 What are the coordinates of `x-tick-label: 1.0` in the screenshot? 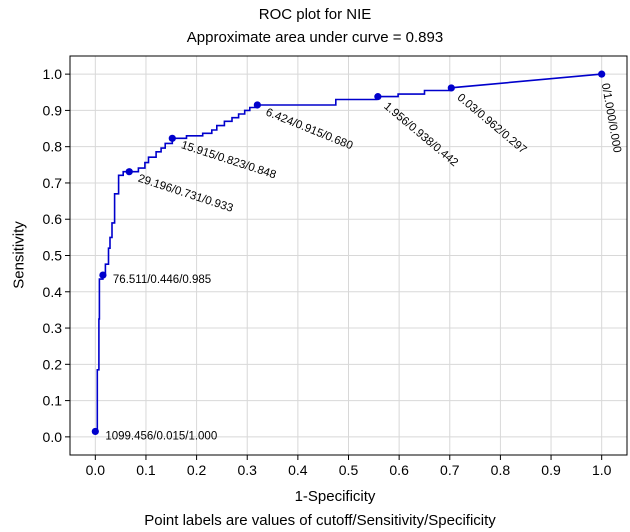 It's located at (602, 470).